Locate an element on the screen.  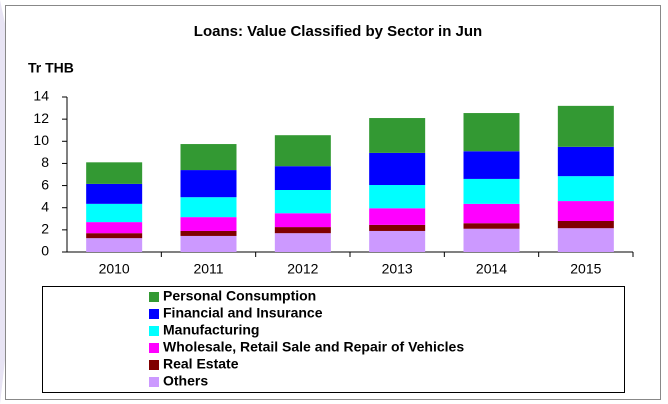
y-tick-label: 4 is located at coordinates (45, 206).